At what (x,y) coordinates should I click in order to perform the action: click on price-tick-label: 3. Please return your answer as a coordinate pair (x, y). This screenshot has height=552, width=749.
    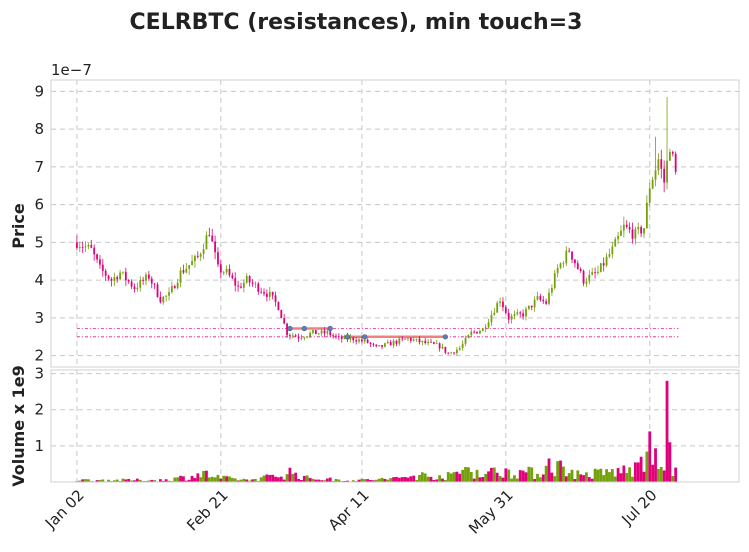
    Looking at the image, I should click on (39, 318).